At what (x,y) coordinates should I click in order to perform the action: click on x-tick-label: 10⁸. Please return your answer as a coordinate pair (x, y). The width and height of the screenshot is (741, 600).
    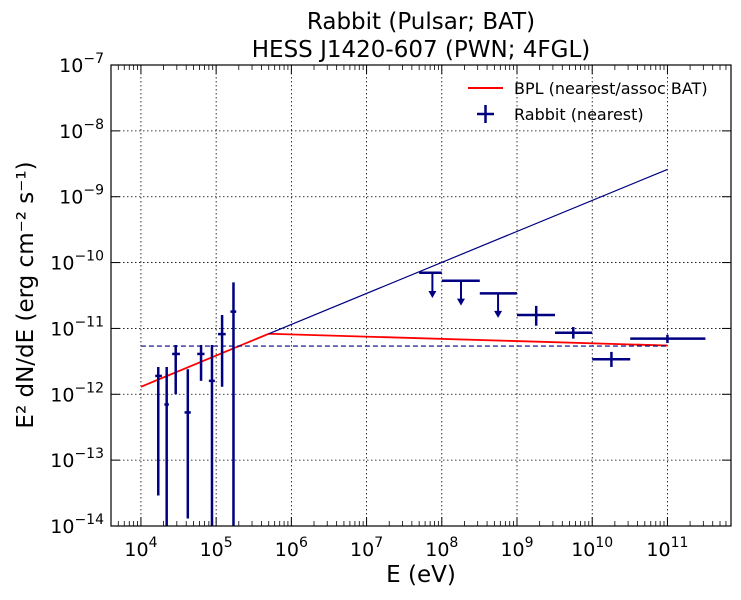
    Looking at the image, I should click on (441, 548).